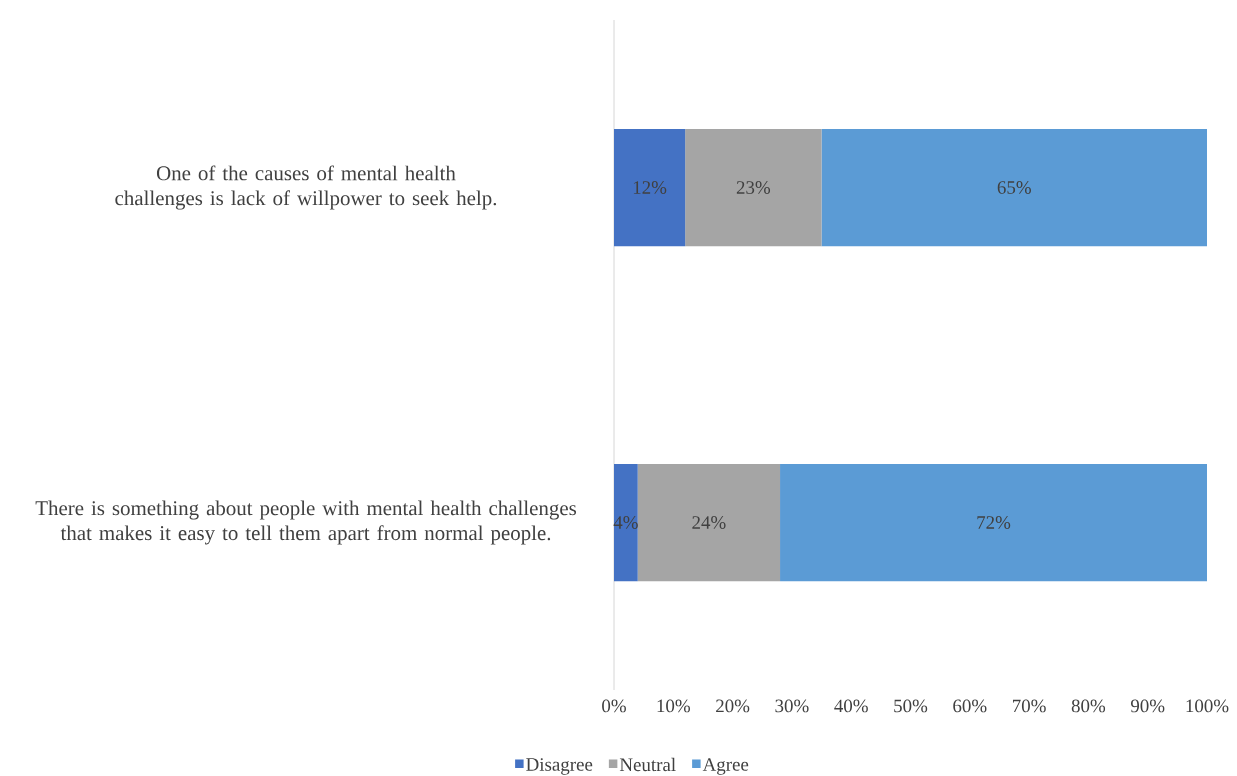 This screenshot has height=776, width=1237. I want to click on data-label: 23%, so click(753, 187).